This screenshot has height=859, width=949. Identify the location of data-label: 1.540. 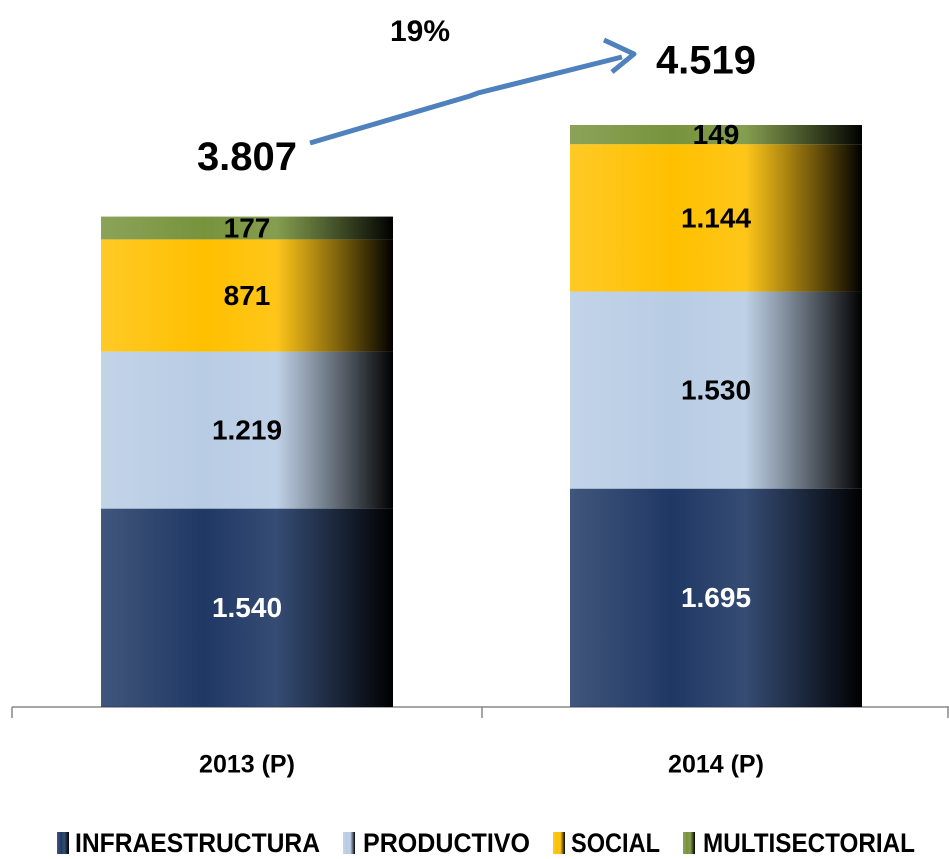
(247, 607).